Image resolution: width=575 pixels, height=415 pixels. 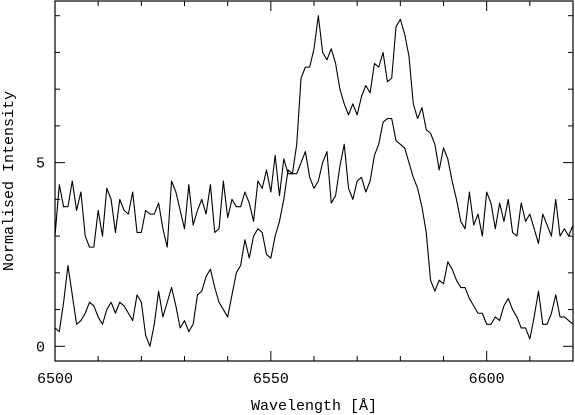 What do you see at coordinates (40, 347) in the screenshot?
I see `y-tick-label: 0` at bounding box center [40, 347].